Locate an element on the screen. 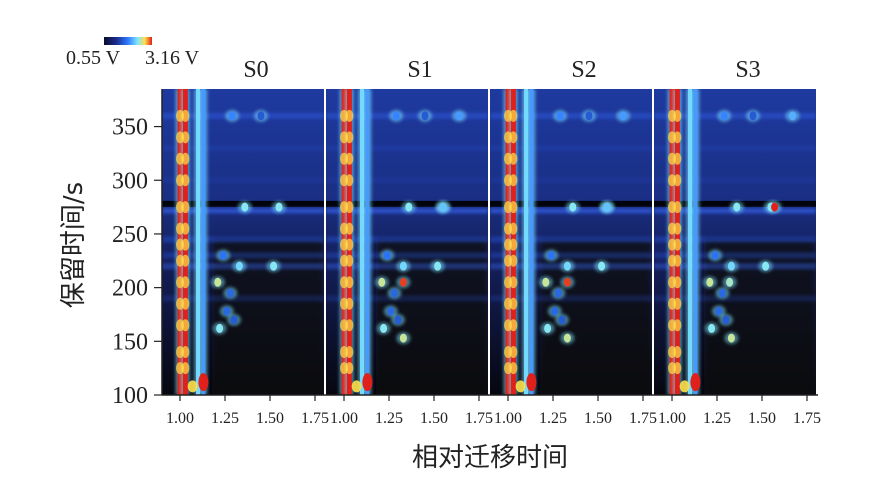 Image resolution: width=877 pixels, height=483 pixels. colorbar-min-label: 0.55 V is located at coordinates (93, 58).